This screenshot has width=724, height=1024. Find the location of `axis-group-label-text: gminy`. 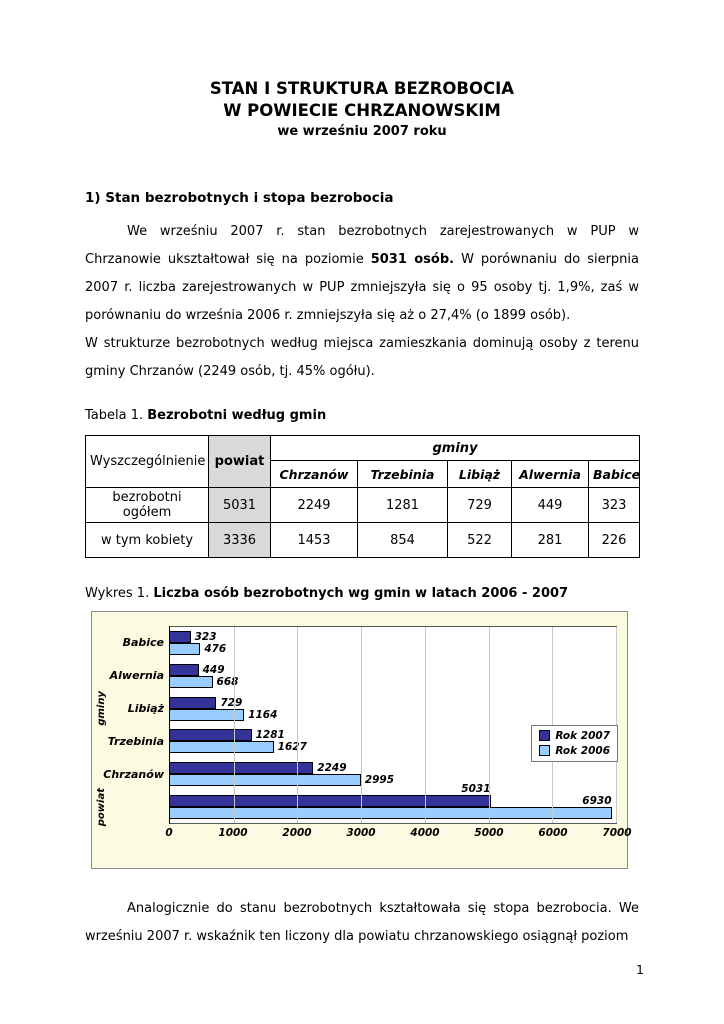

axis-group-label-text: gminy is located at coordinates (101, 708).